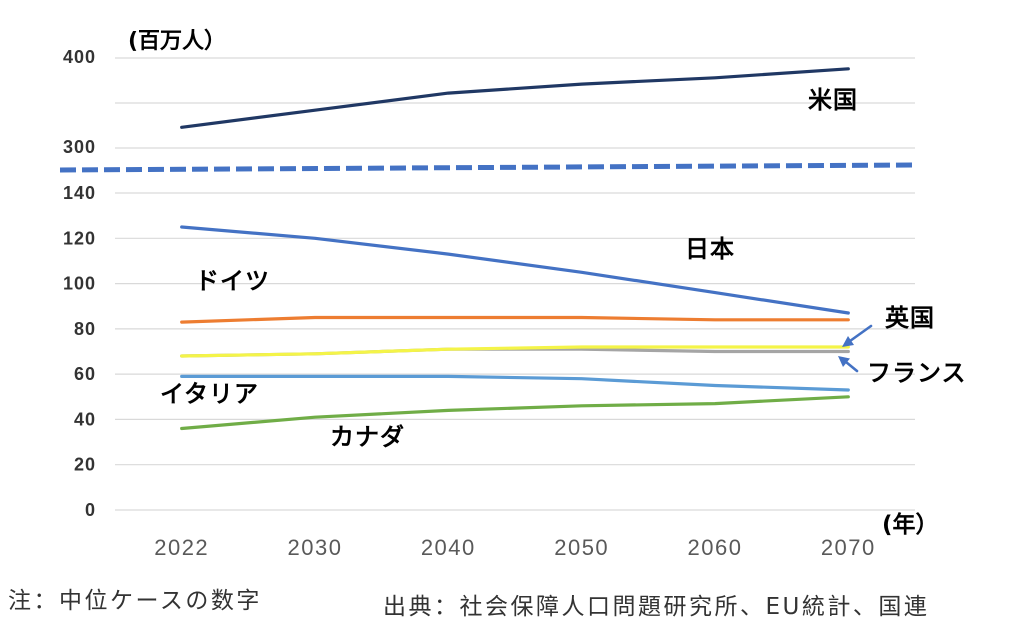 This screenshot has height=631, width=1024. Describe the element at coordinates (79, 147) in the screenshot. I see `y-tick-label: 300` at that location.